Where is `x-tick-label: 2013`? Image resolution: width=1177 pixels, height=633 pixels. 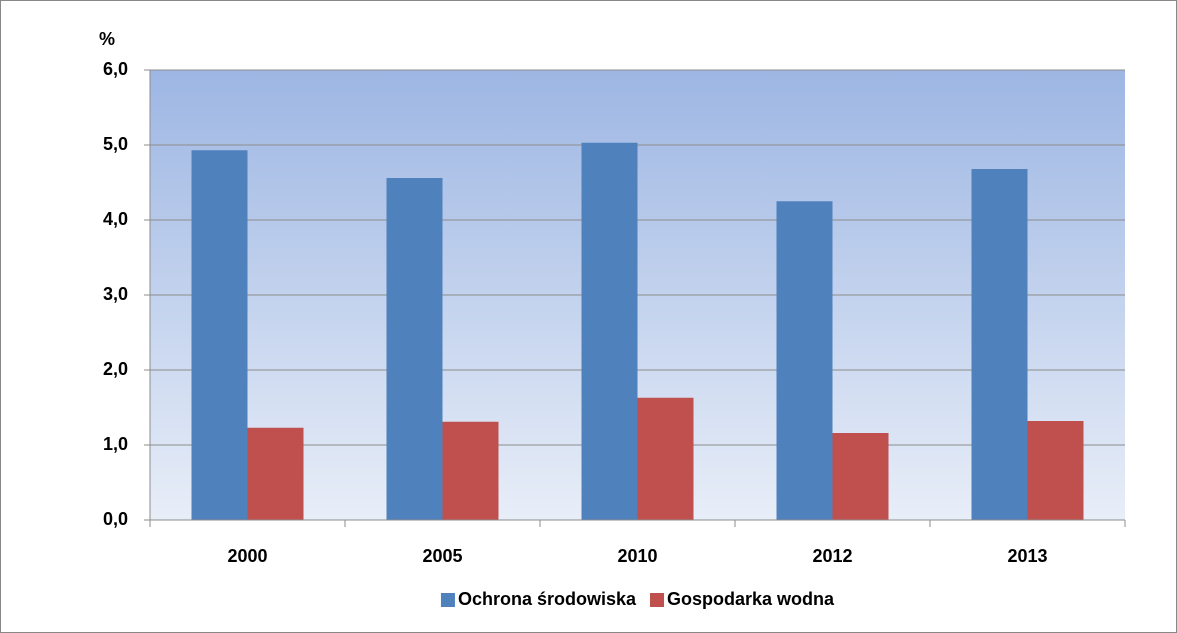 x-tick-label: 2013 is located at coordinates (1027, 556).